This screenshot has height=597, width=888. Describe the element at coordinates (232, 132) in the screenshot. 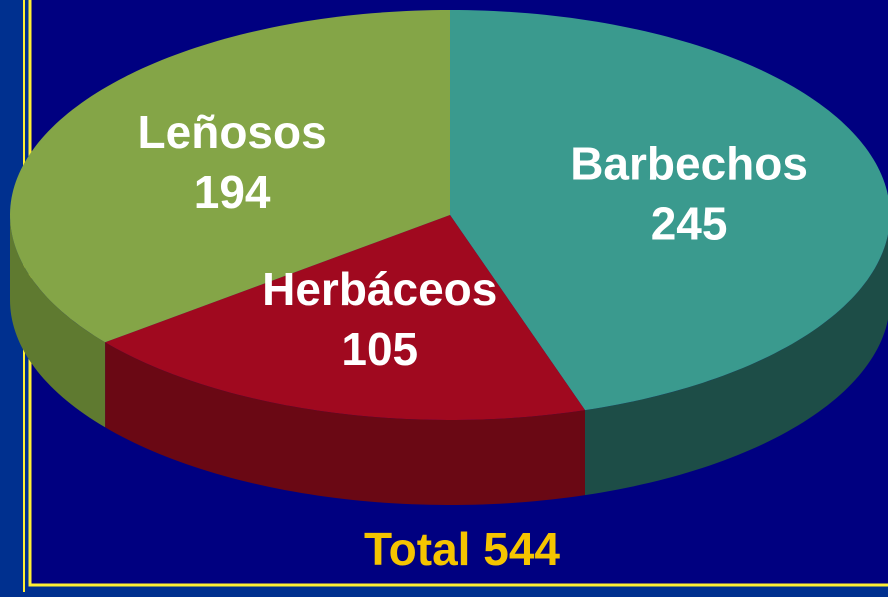

I see `slice-name: Leñosos` at that location.